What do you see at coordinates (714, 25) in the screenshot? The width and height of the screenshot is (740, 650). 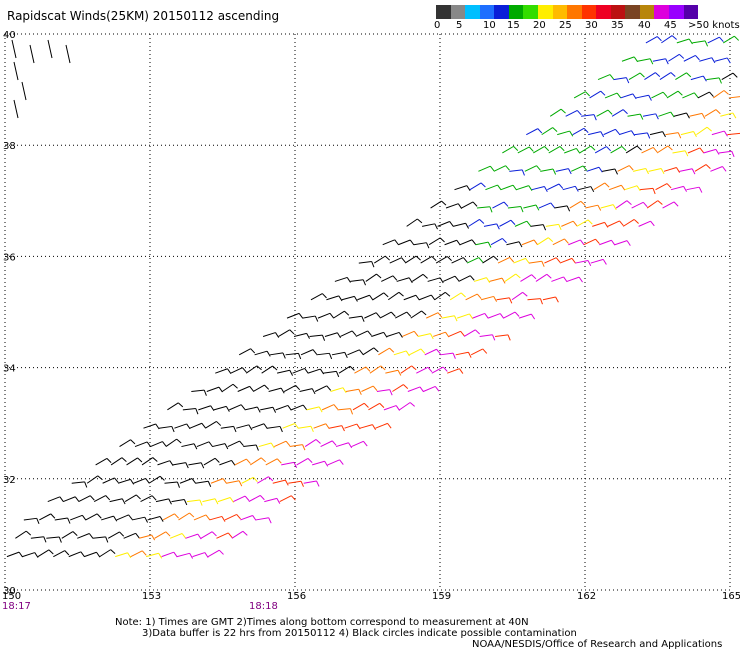 I see `colorbar-tick-label: >50 knots` at bounding box center [714, 25].